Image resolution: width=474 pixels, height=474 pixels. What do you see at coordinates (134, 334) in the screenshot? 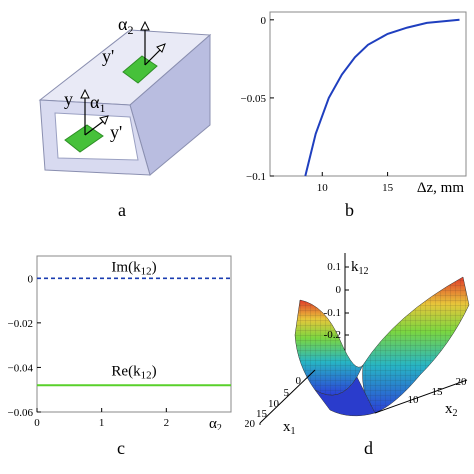
I see `plot-frame-c` at bounding box center [134, 334].